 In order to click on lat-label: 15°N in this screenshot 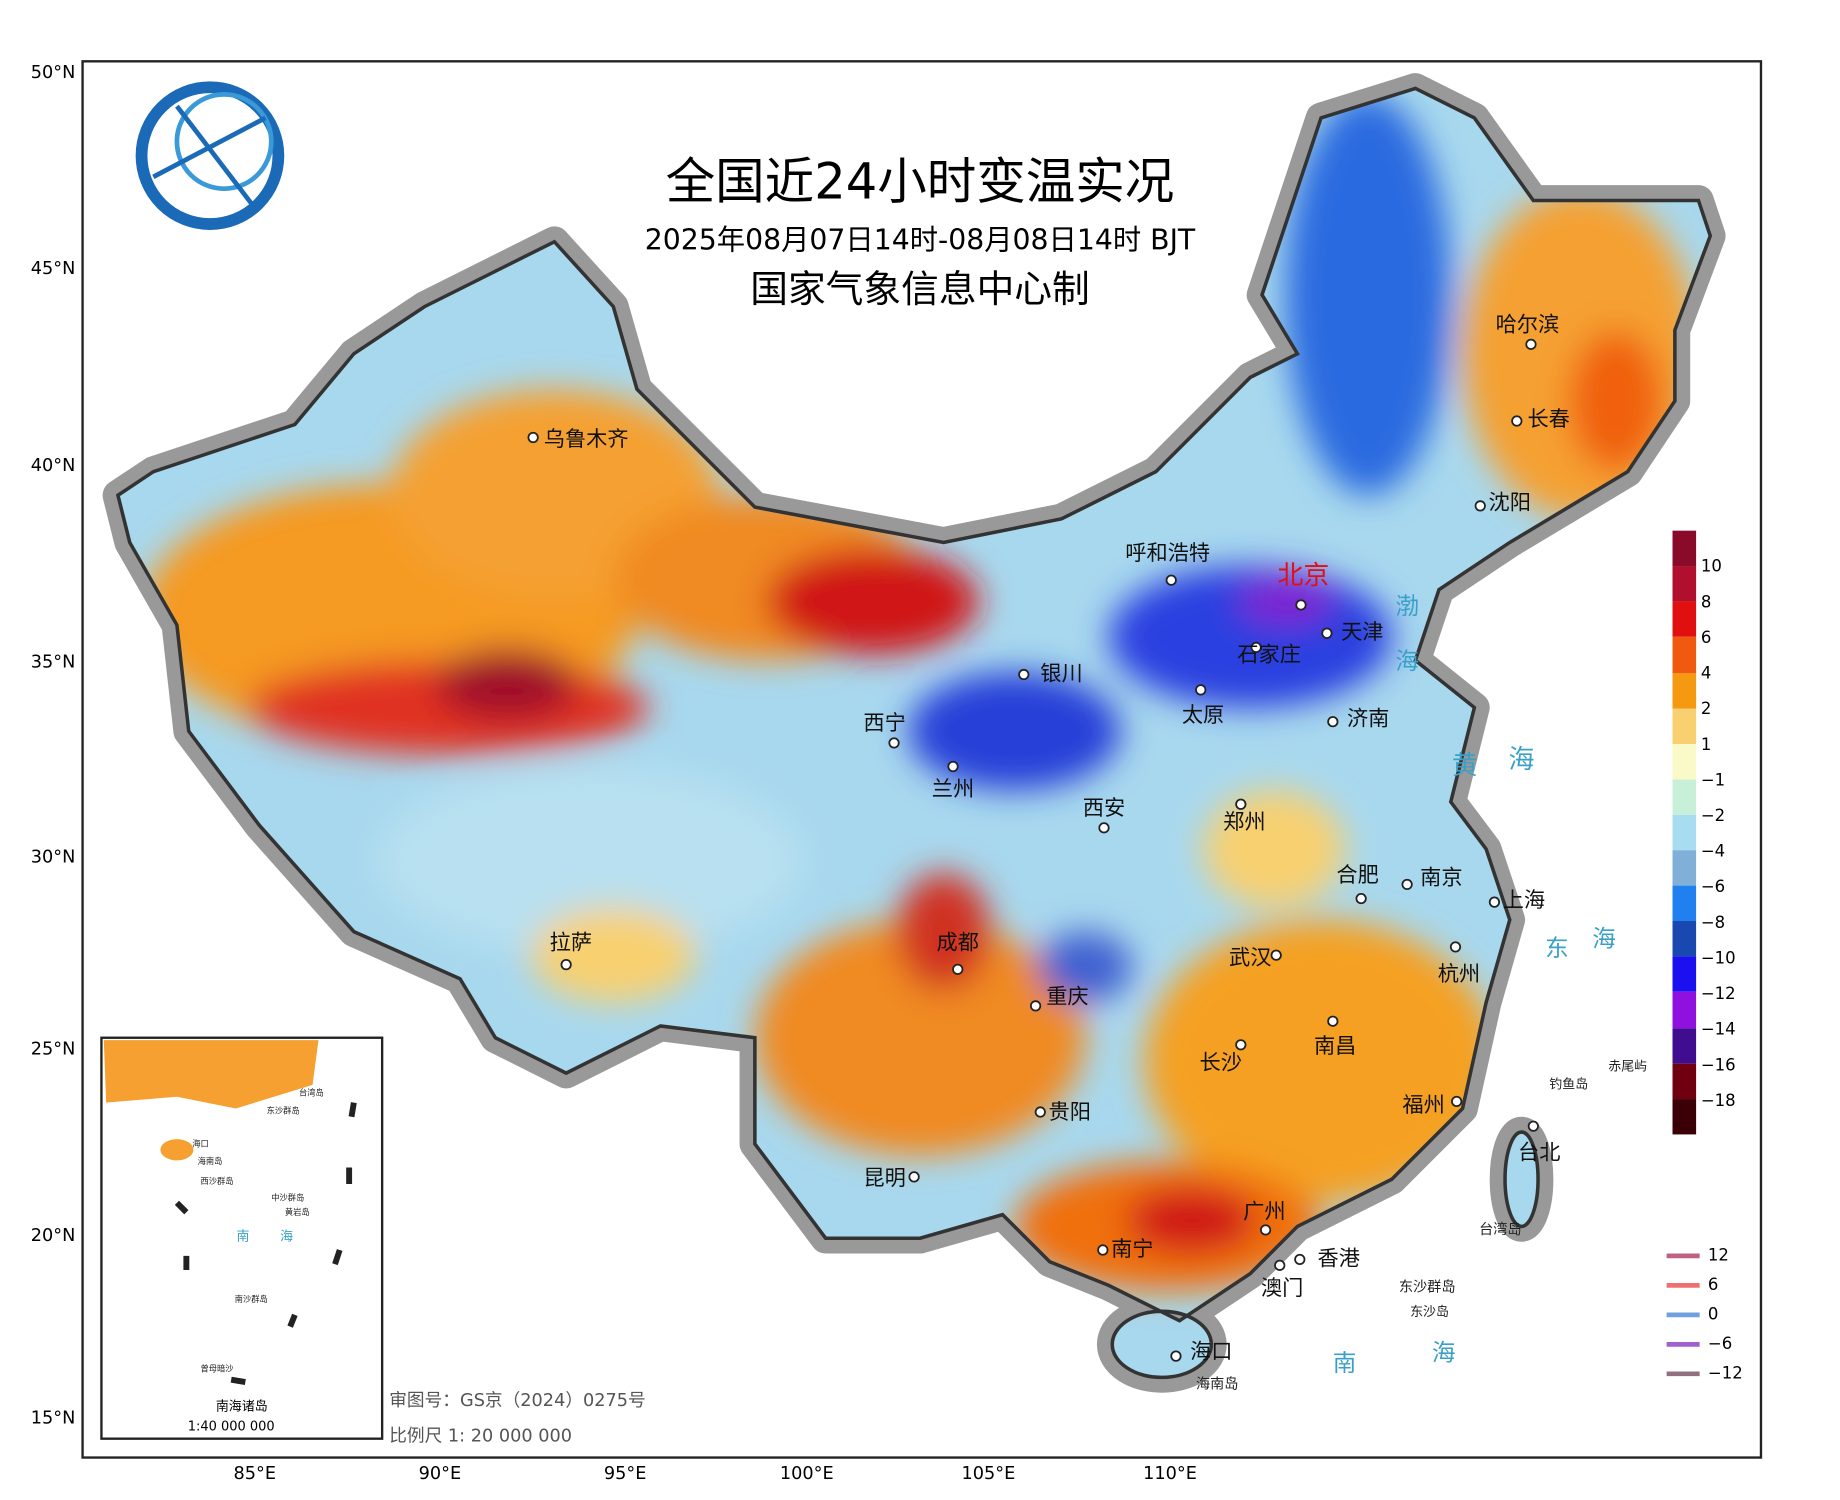, I will do `click(53, 1419)`.